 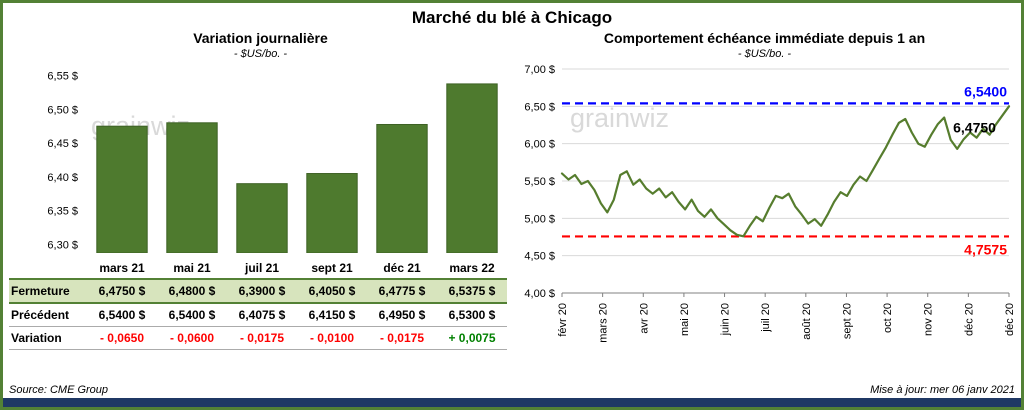 I want to click on cell-value: 6,4950 $, so click(x=402, y=315).